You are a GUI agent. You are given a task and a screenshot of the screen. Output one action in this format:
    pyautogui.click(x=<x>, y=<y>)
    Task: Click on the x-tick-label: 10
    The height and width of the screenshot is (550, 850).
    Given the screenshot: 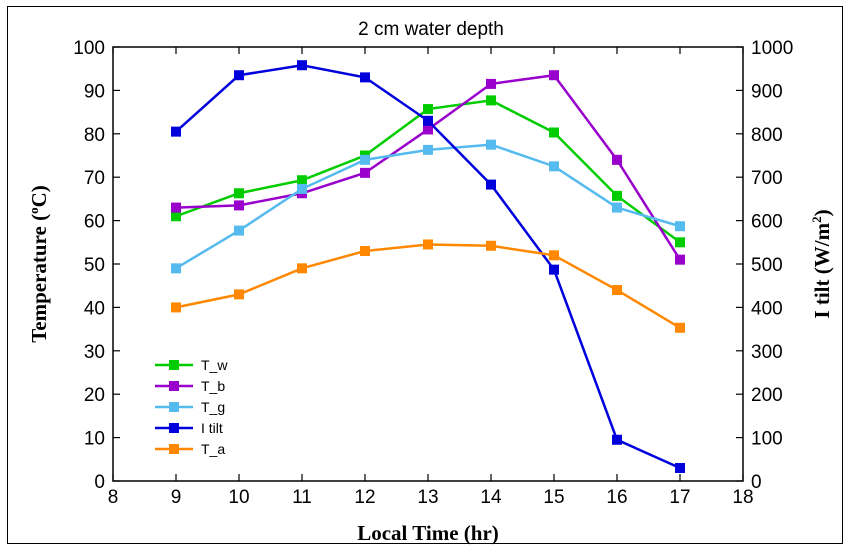 What is the action you would take?
    pyautogui.click(x=238, y=497)
    